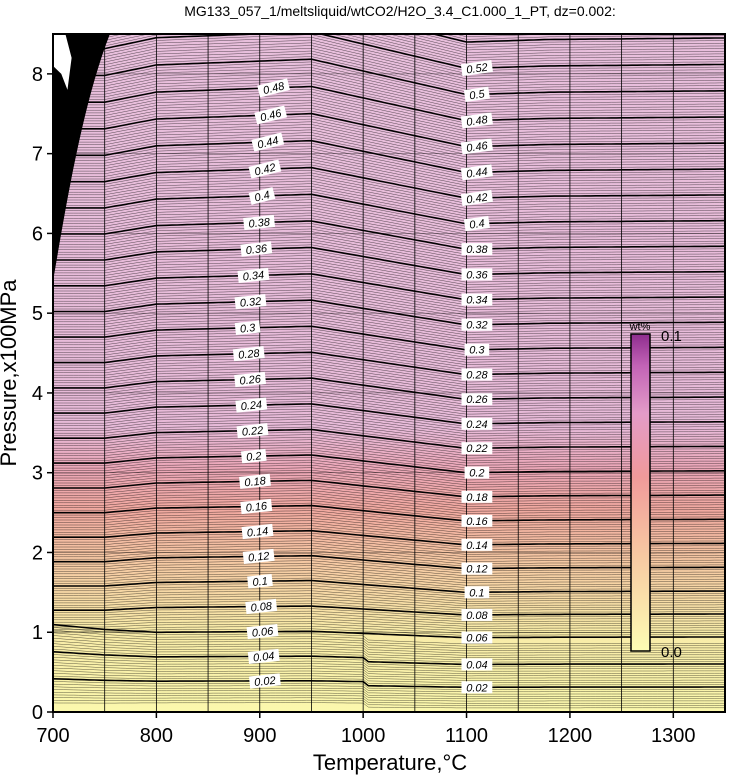 The image size is (734, 776). Describe the element at coordinates (10, 373) in the screenshot. I see `y-axis-title: Pressure,x100MPa` at that location.